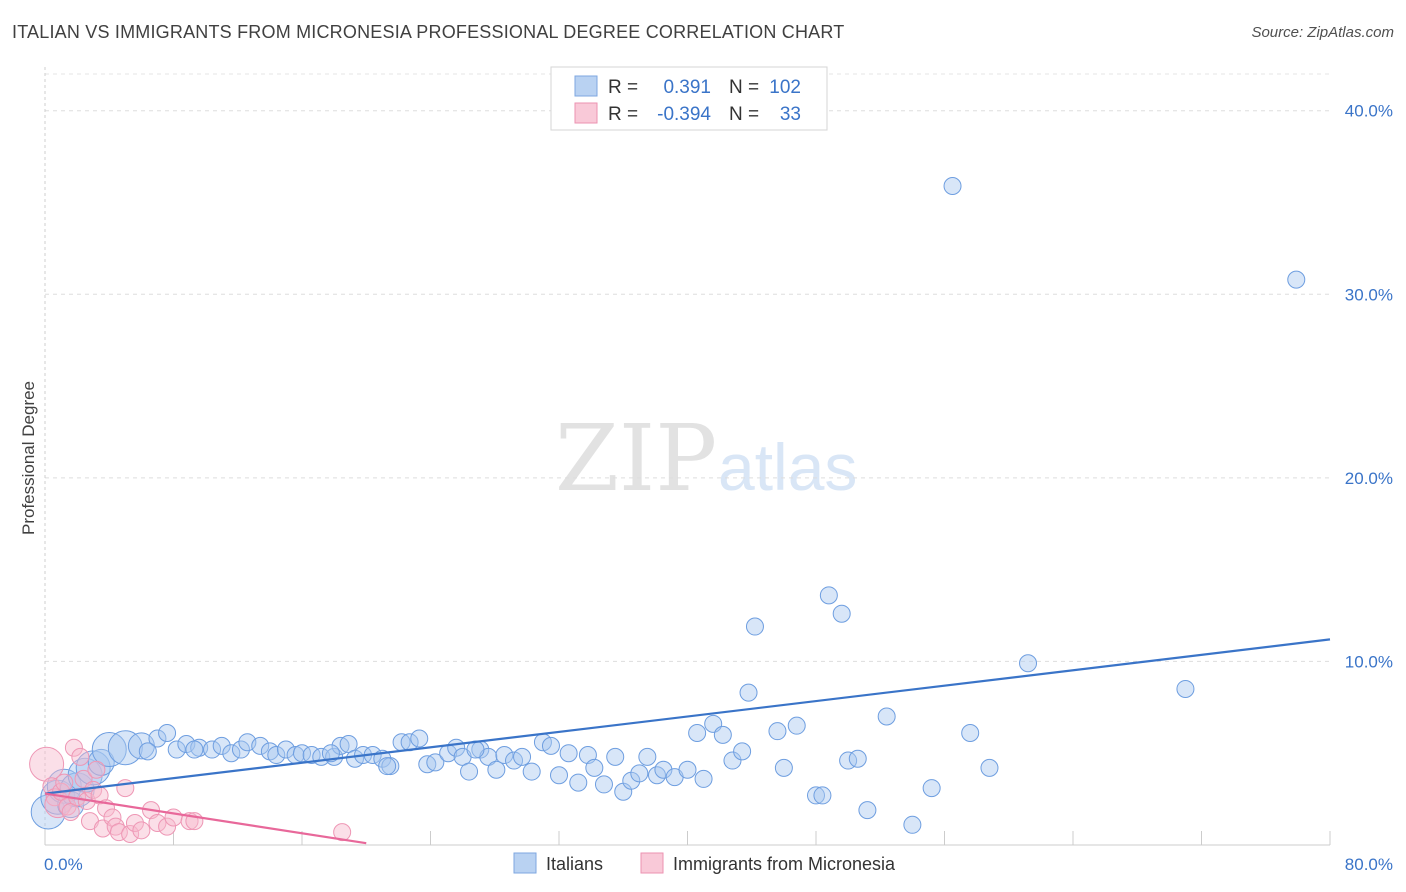  I want to click on watermark-atlas: atlas, so click(787, 467).